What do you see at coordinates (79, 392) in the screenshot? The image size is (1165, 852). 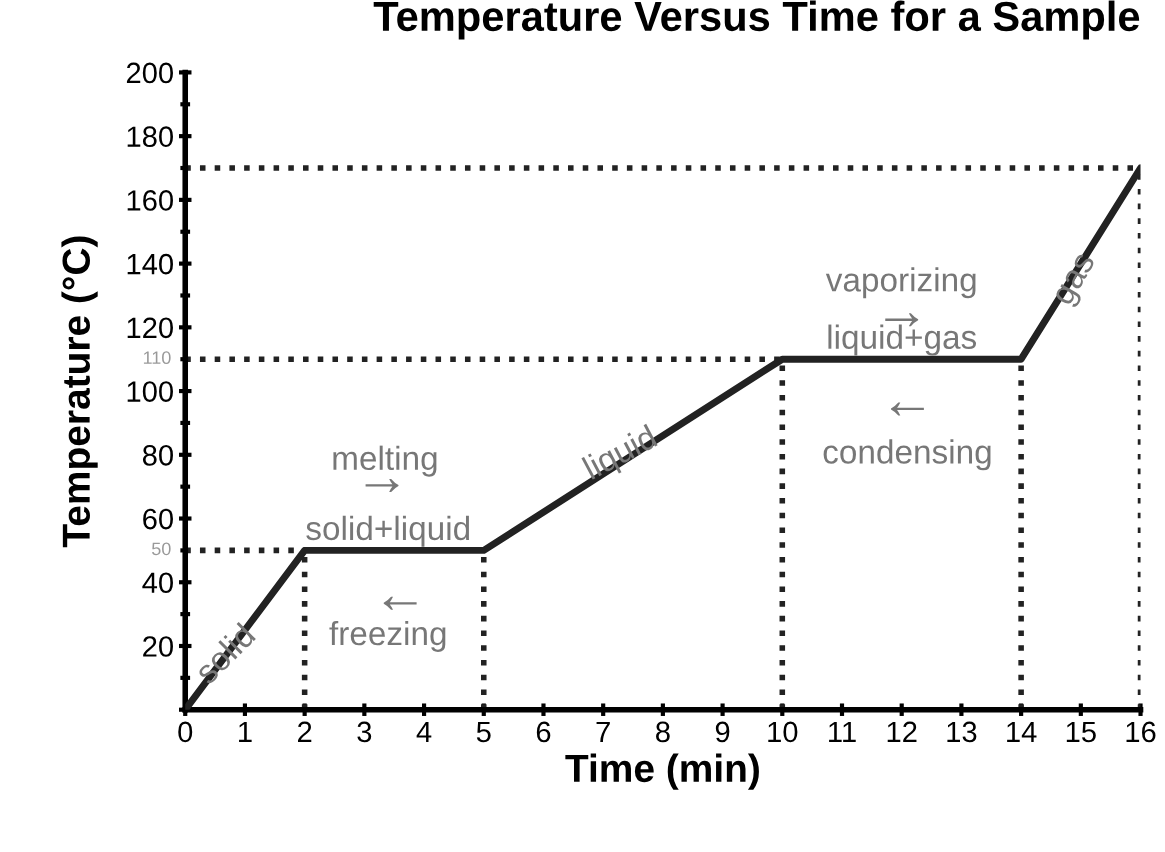 I see `y-axis-title: Temperature (°C)` at bounding box center [79, 392].